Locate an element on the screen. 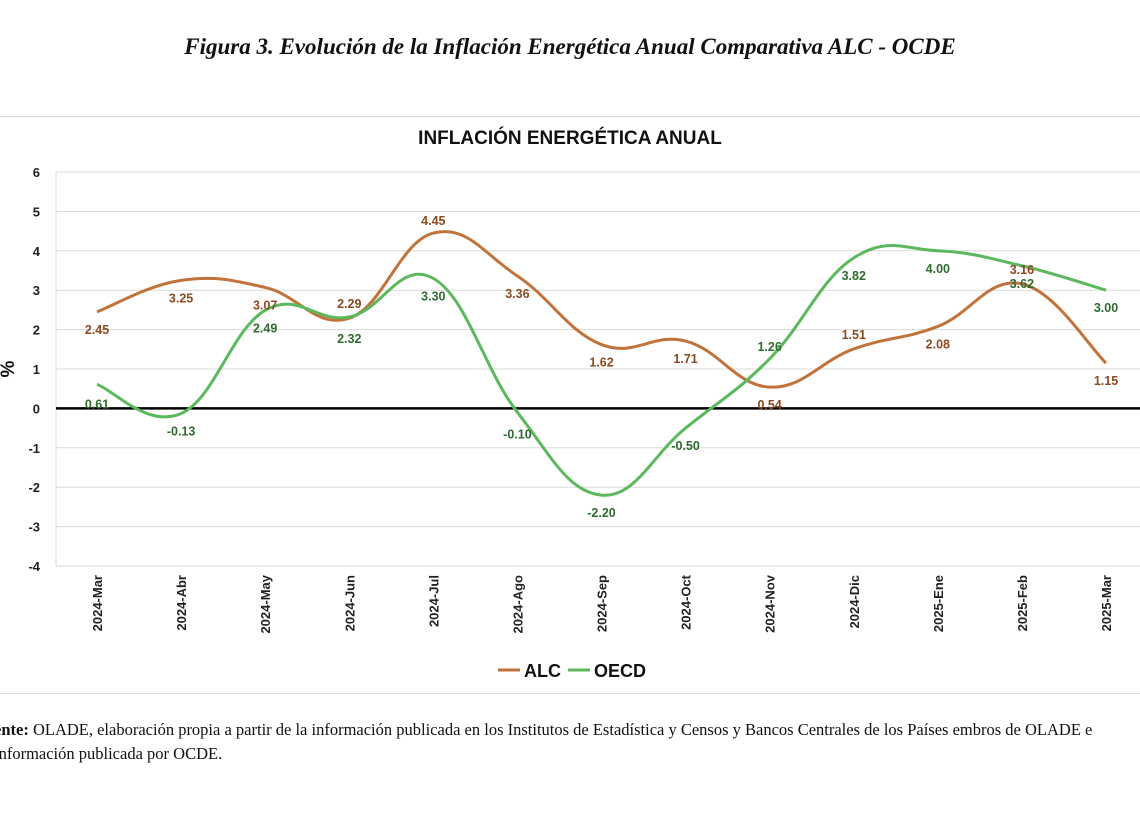 The image size is (1140, 815). data-label: 2.08 is located at coordinates (938, 344).